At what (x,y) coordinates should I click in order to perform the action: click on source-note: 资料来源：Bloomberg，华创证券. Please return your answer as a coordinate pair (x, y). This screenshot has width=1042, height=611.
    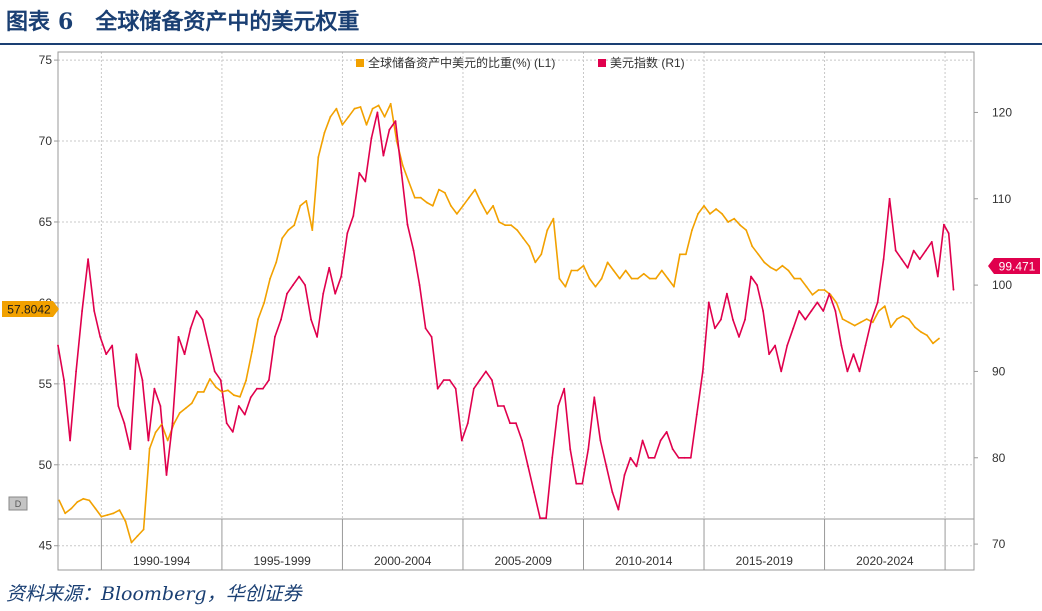
    Looking at the image, I should click on (154, 594).